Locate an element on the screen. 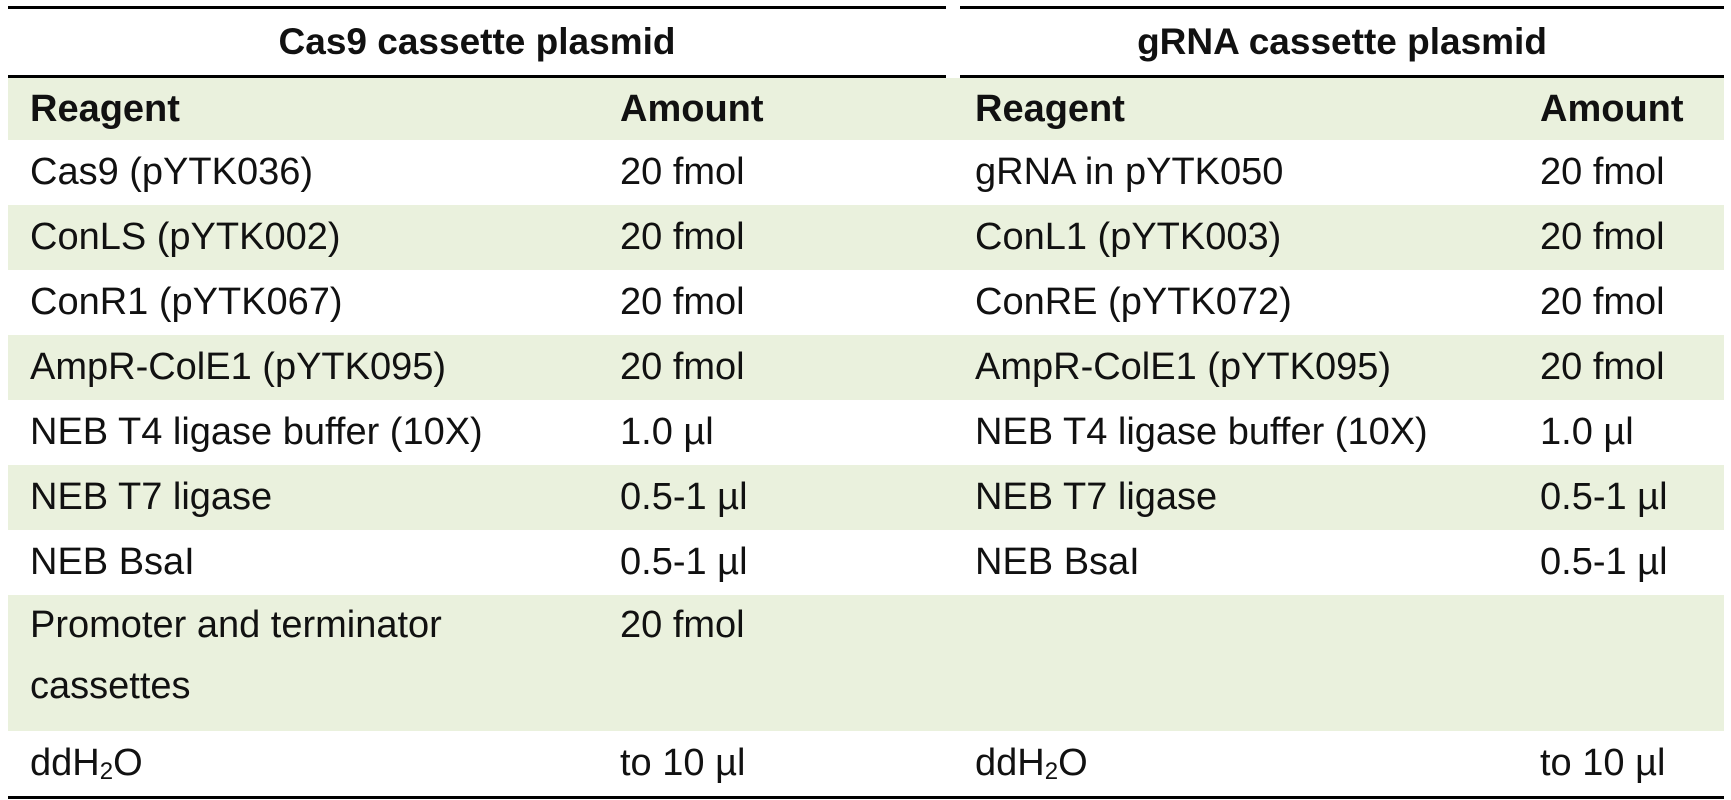  reagent-cell: ConLS (pYTK002) is located at coordinates (303, 237).